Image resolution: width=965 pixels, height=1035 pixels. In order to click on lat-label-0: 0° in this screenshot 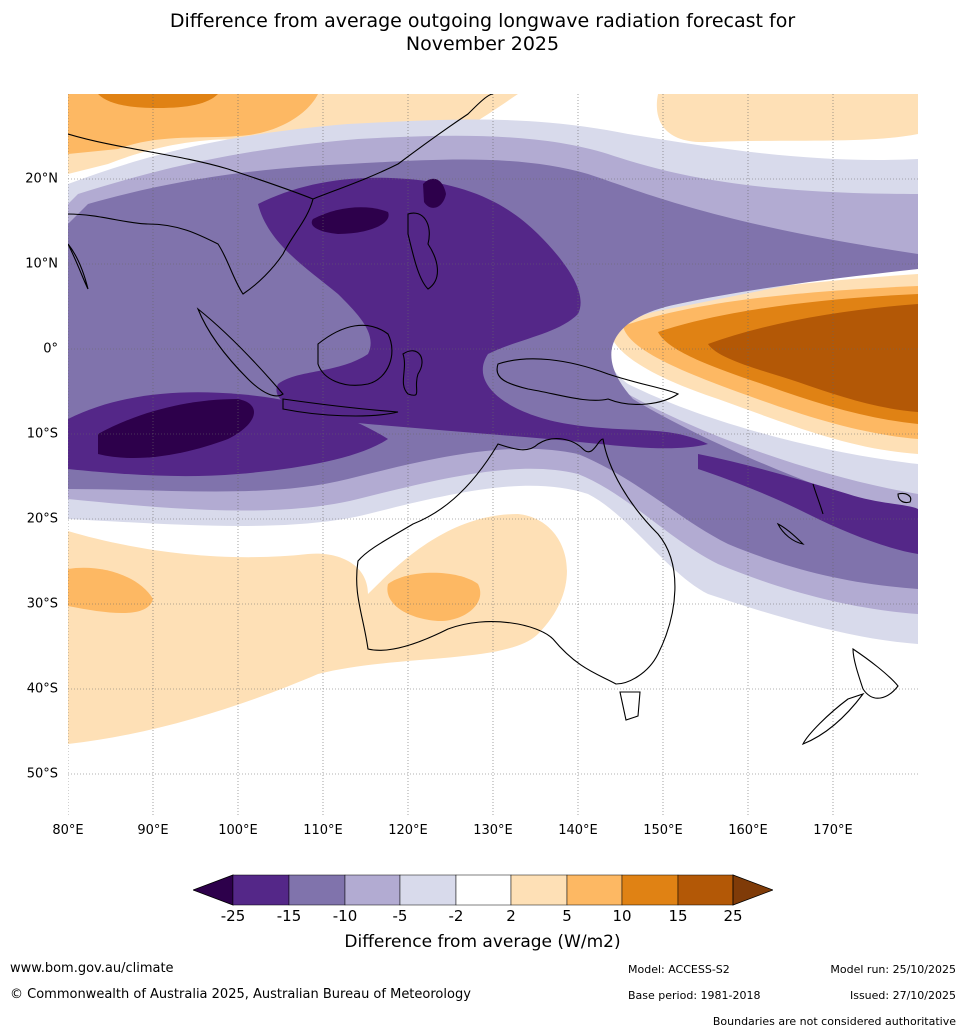, I will do `click(50, 349)`.